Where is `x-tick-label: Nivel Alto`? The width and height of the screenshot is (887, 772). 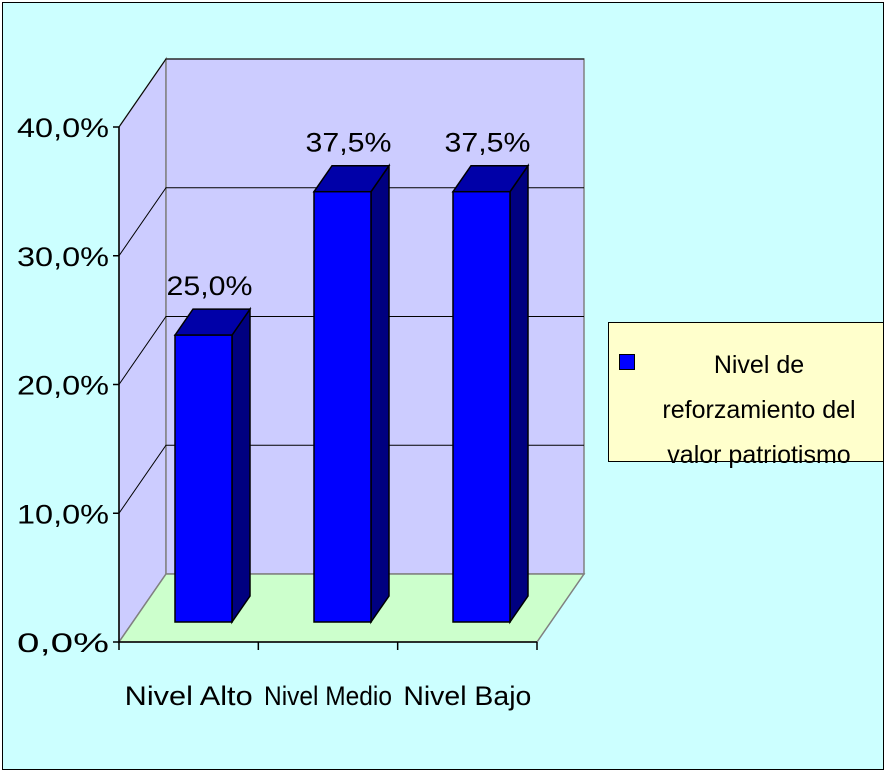
x-tick-label: Nivel Alto is located at coordinates (189, 696).